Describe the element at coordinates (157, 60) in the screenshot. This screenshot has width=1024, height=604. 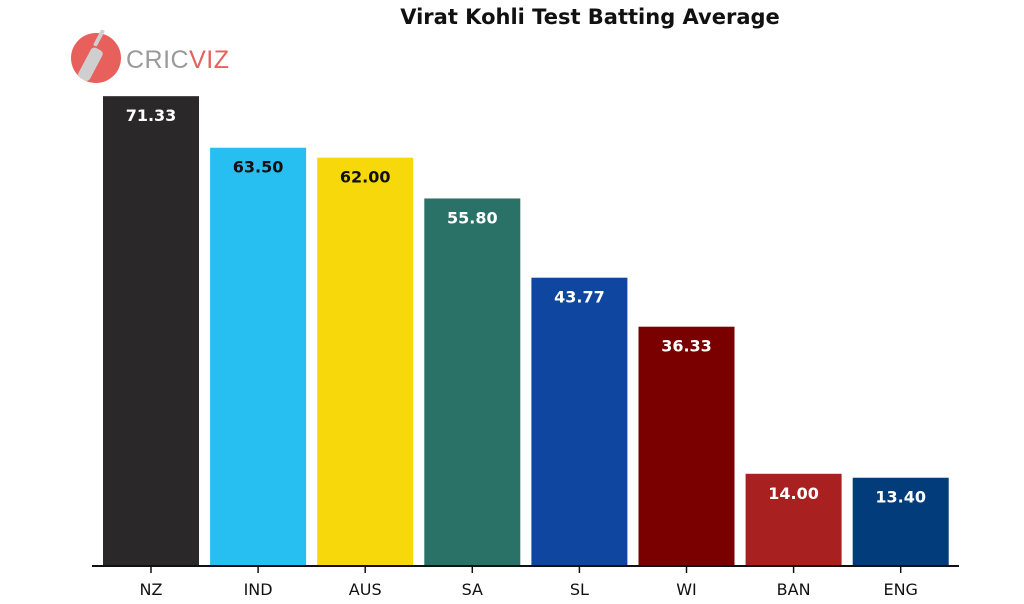
I see `logo-text-cric: CRIC` at that location.